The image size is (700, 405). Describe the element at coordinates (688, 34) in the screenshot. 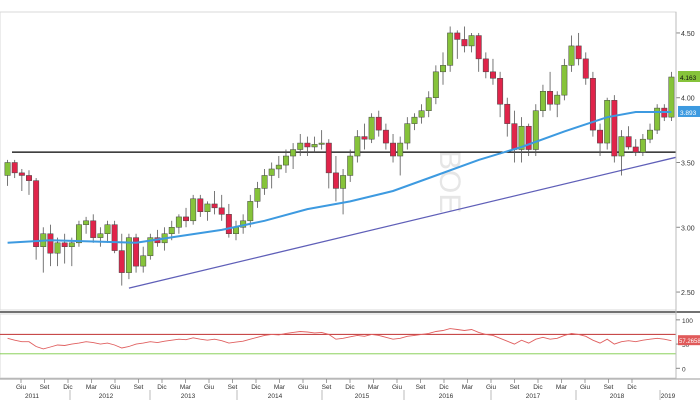

I see `y-tick-label: 4.50` at that location.